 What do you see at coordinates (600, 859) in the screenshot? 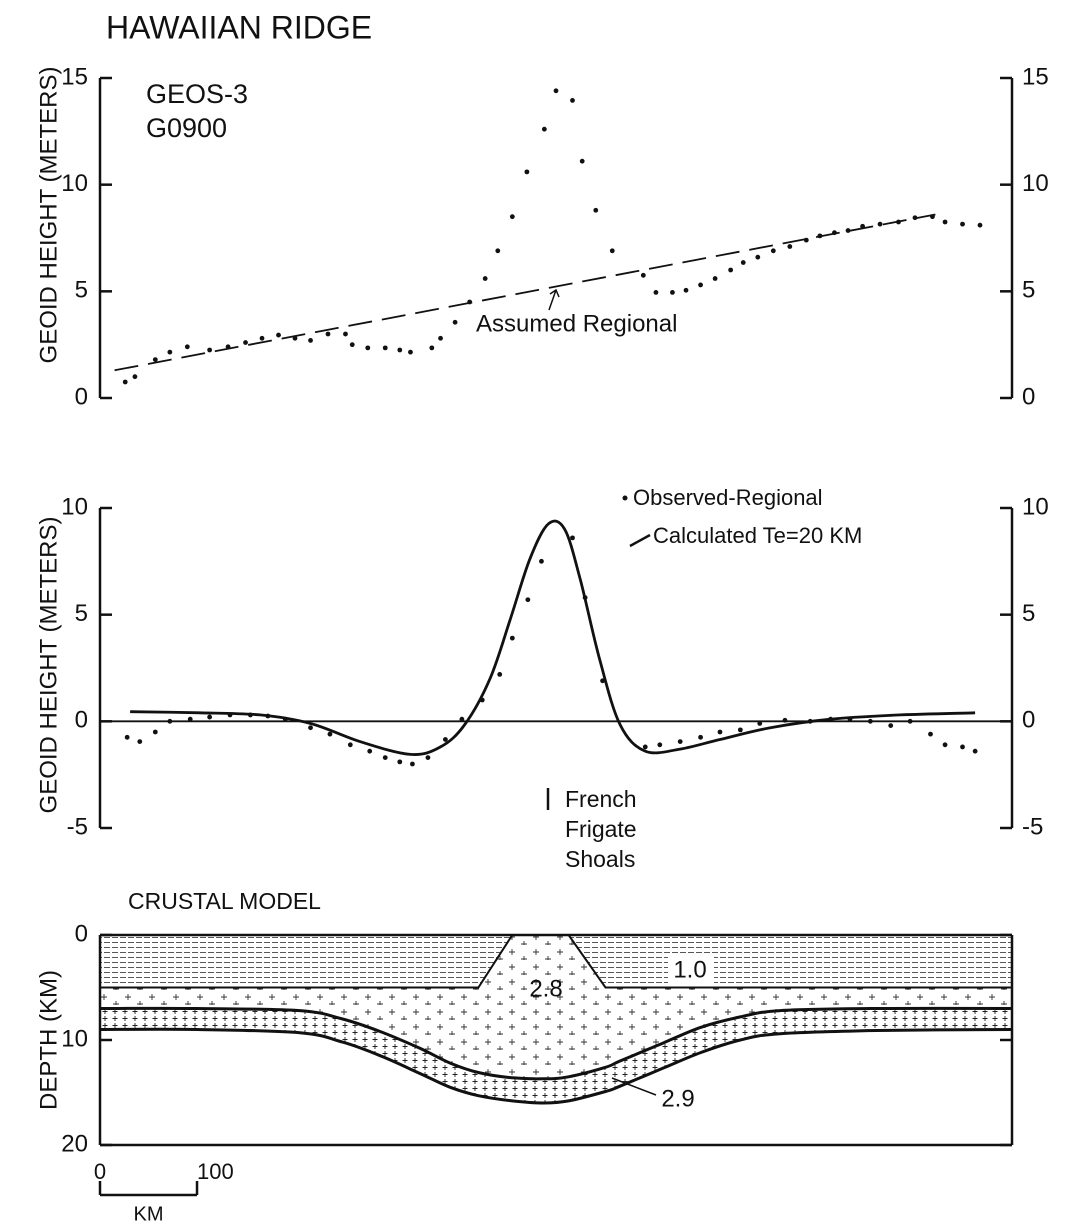
I see `annotation-line: Shoals` at bounding box center [600, 859].